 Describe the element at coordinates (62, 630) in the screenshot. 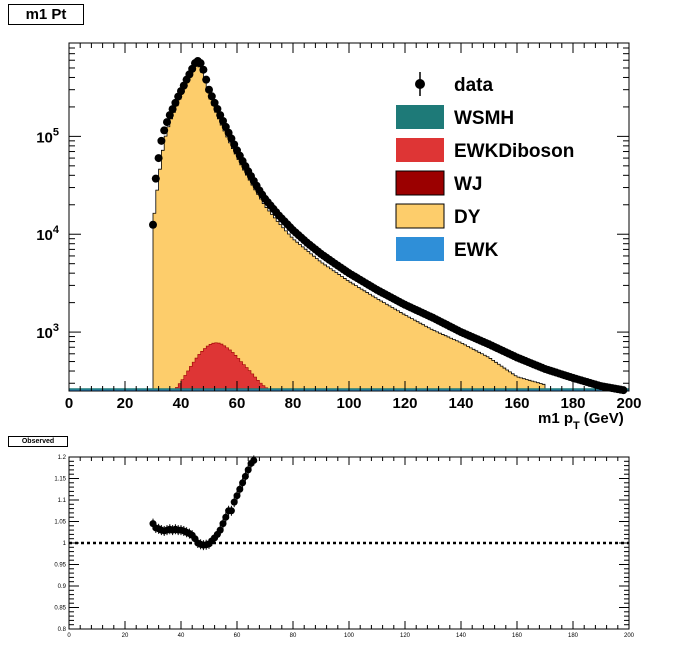

I see `ratio-y-tick-label: 0.8` at that location.